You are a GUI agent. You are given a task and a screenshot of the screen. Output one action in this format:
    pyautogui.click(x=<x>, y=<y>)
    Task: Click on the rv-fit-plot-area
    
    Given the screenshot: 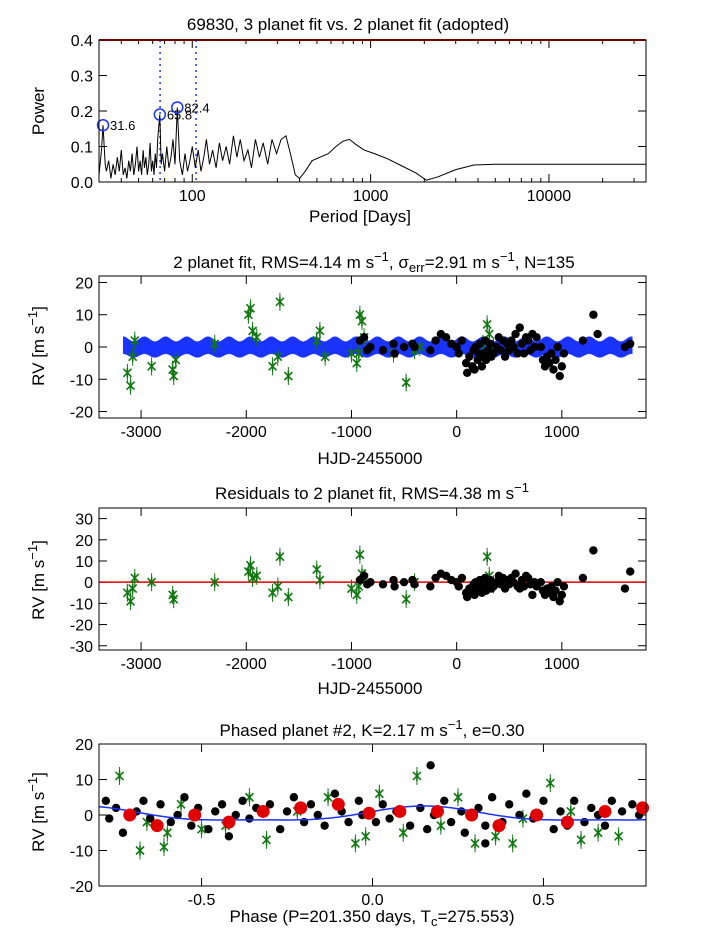 What is the action you would take?
    pyautogui.click(x=378, y=343)
    